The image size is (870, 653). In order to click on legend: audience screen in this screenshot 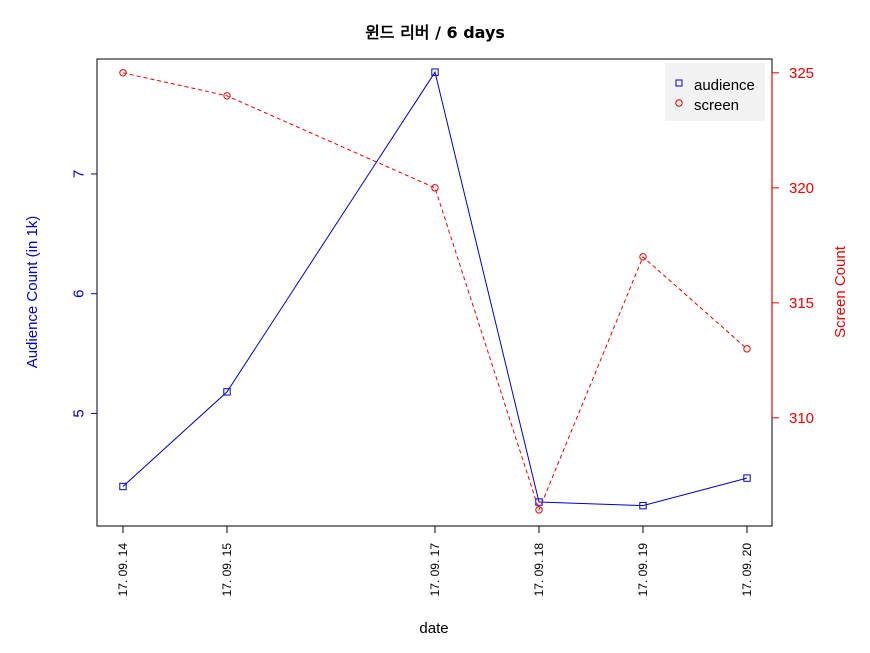, I will do `click(715, 92)`.